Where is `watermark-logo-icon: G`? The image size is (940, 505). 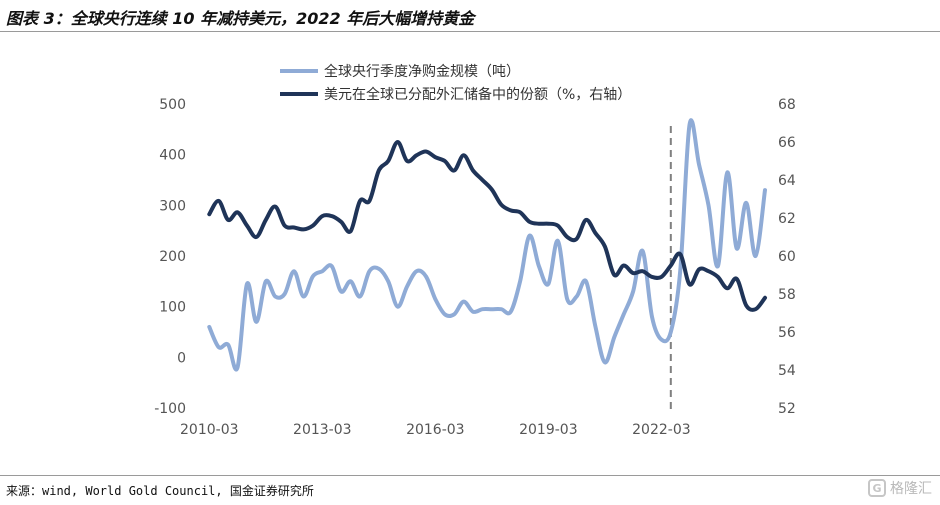 watermark-logo-icon: G is located at coordinates (877, 488).